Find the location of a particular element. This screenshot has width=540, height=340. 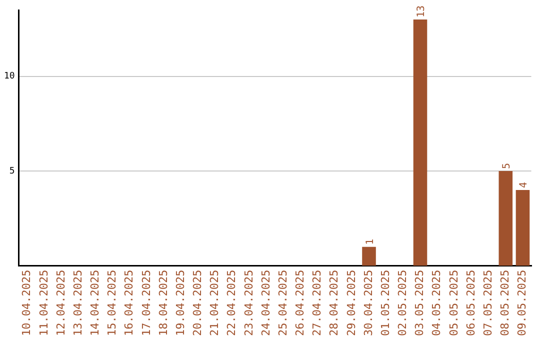

x-tick-label: 14.04.2025 is located at coordinates (95, 303).